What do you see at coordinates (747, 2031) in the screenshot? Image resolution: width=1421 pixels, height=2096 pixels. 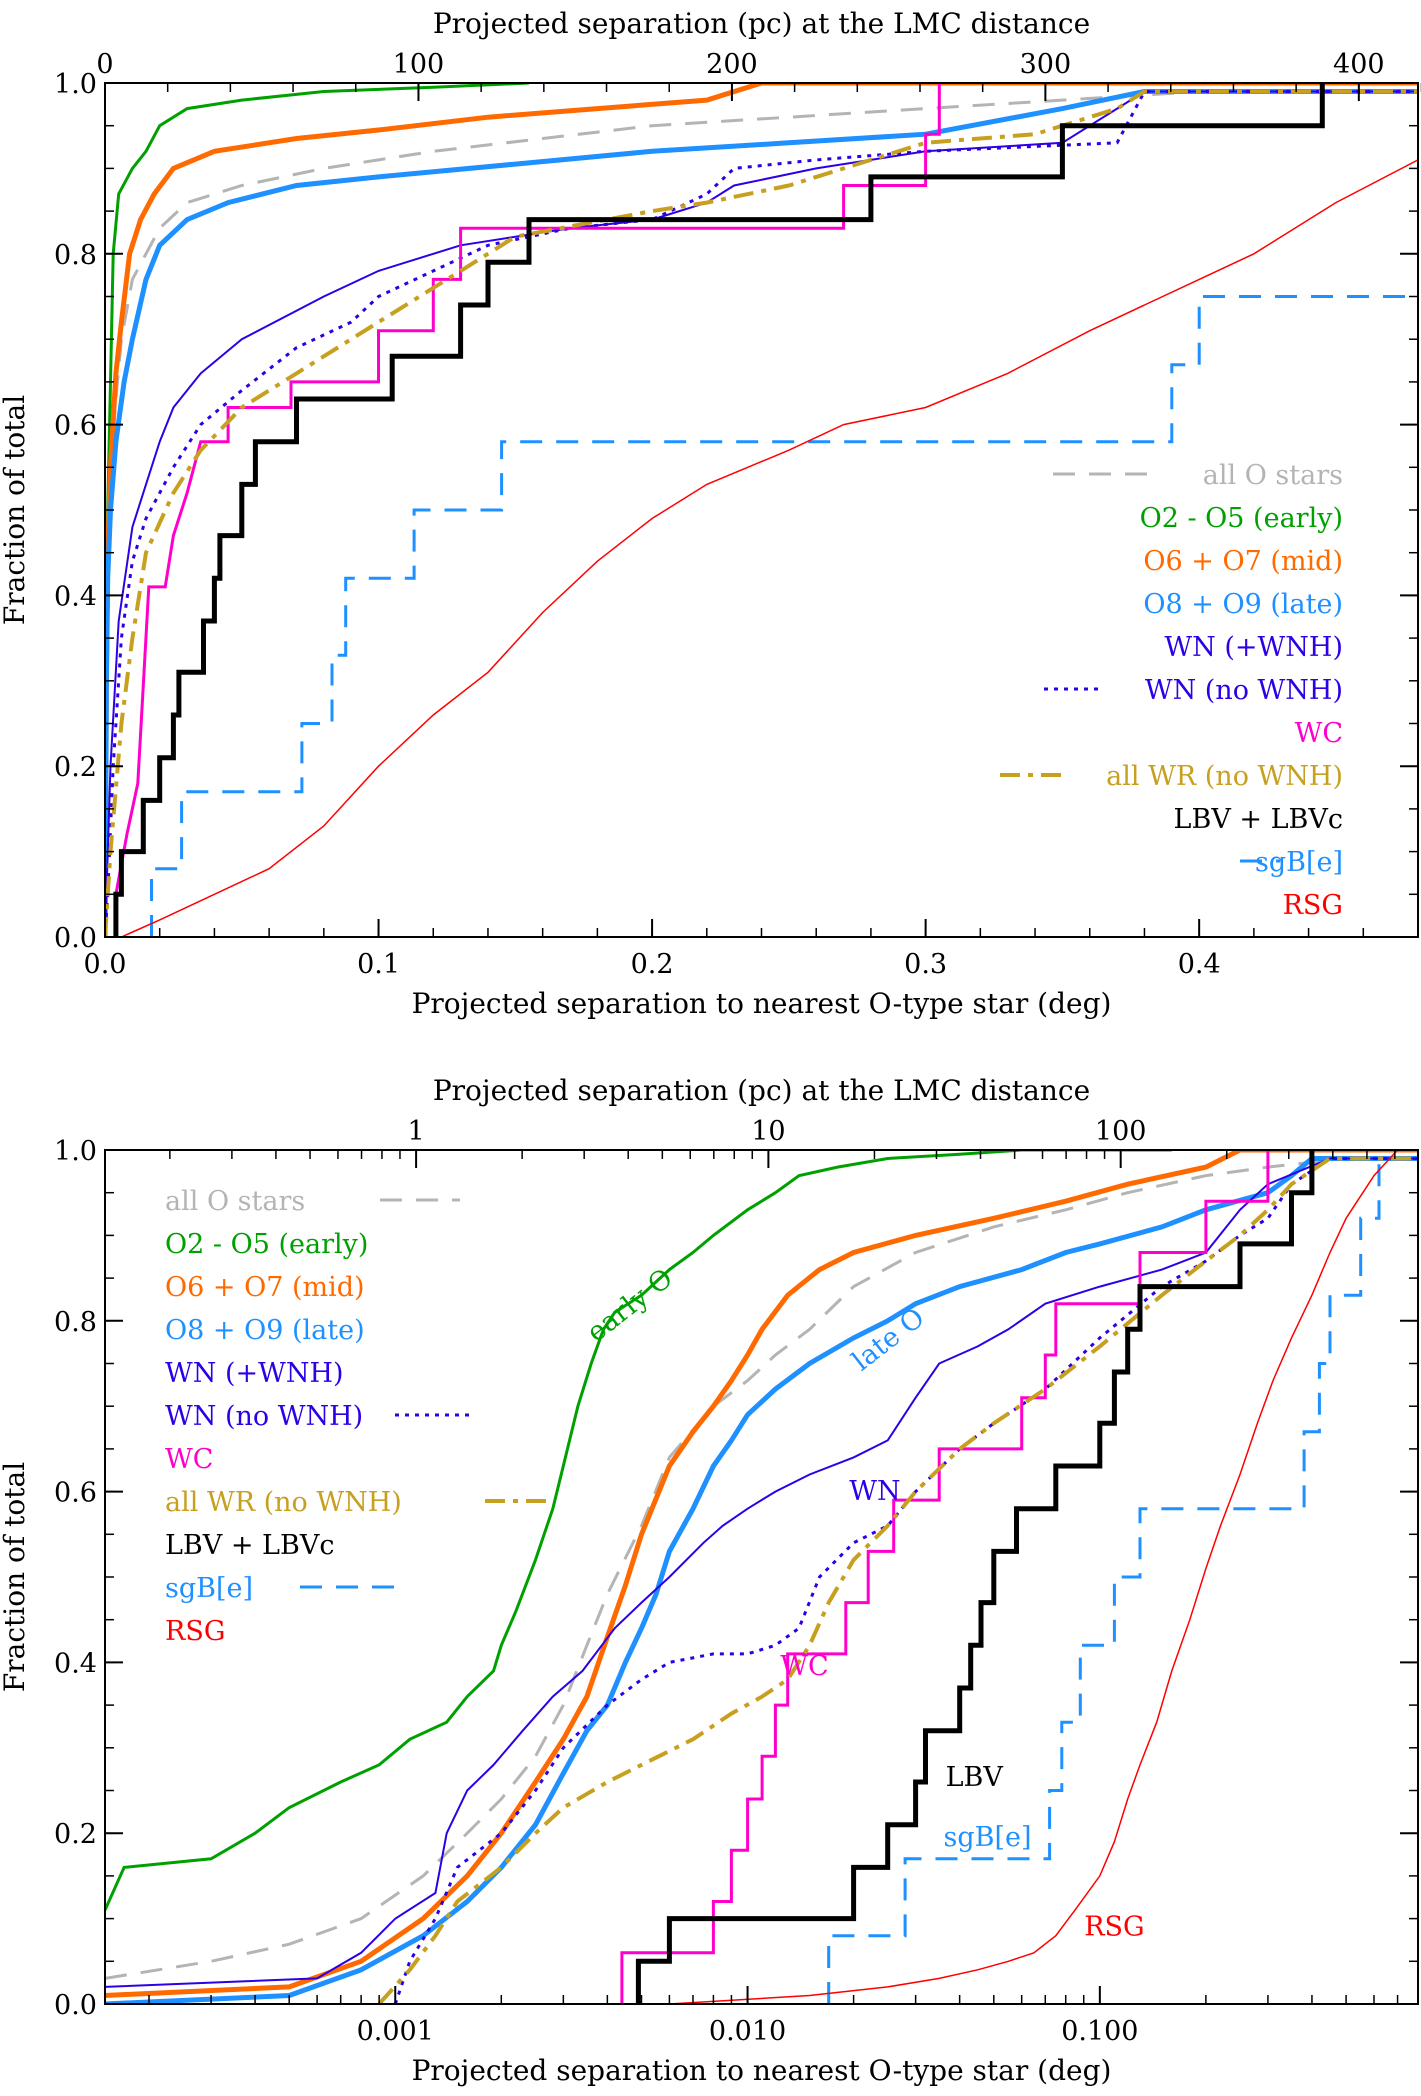 I see `x-tick-label: 0.010` at bounding box center [747, 2031].